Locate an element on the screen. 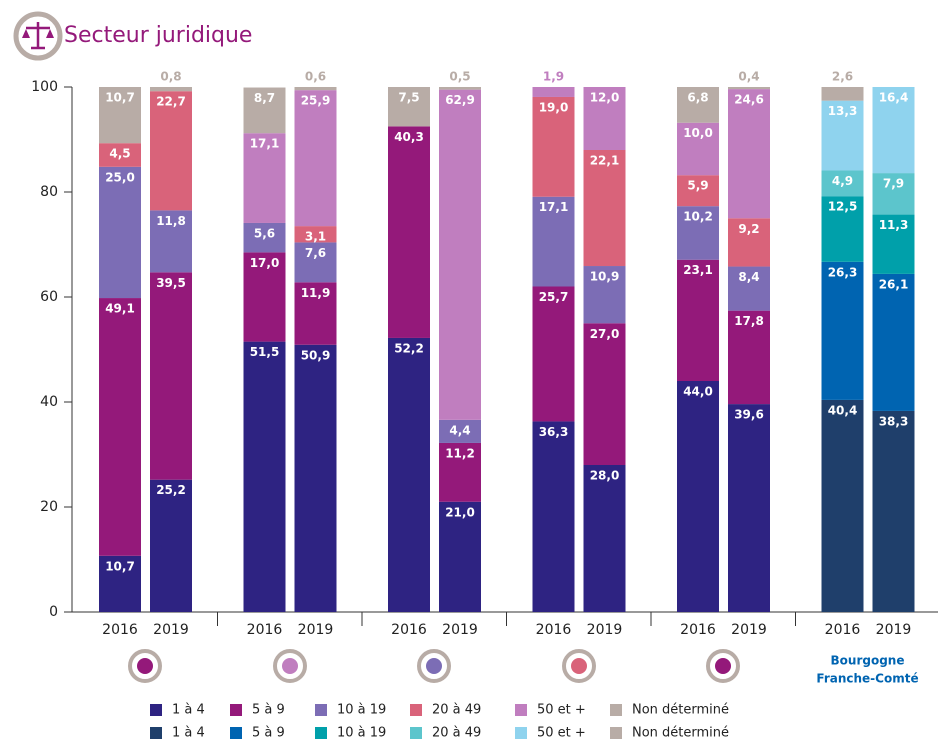  value-label: 51,5 is located at coordinates (265, 352).